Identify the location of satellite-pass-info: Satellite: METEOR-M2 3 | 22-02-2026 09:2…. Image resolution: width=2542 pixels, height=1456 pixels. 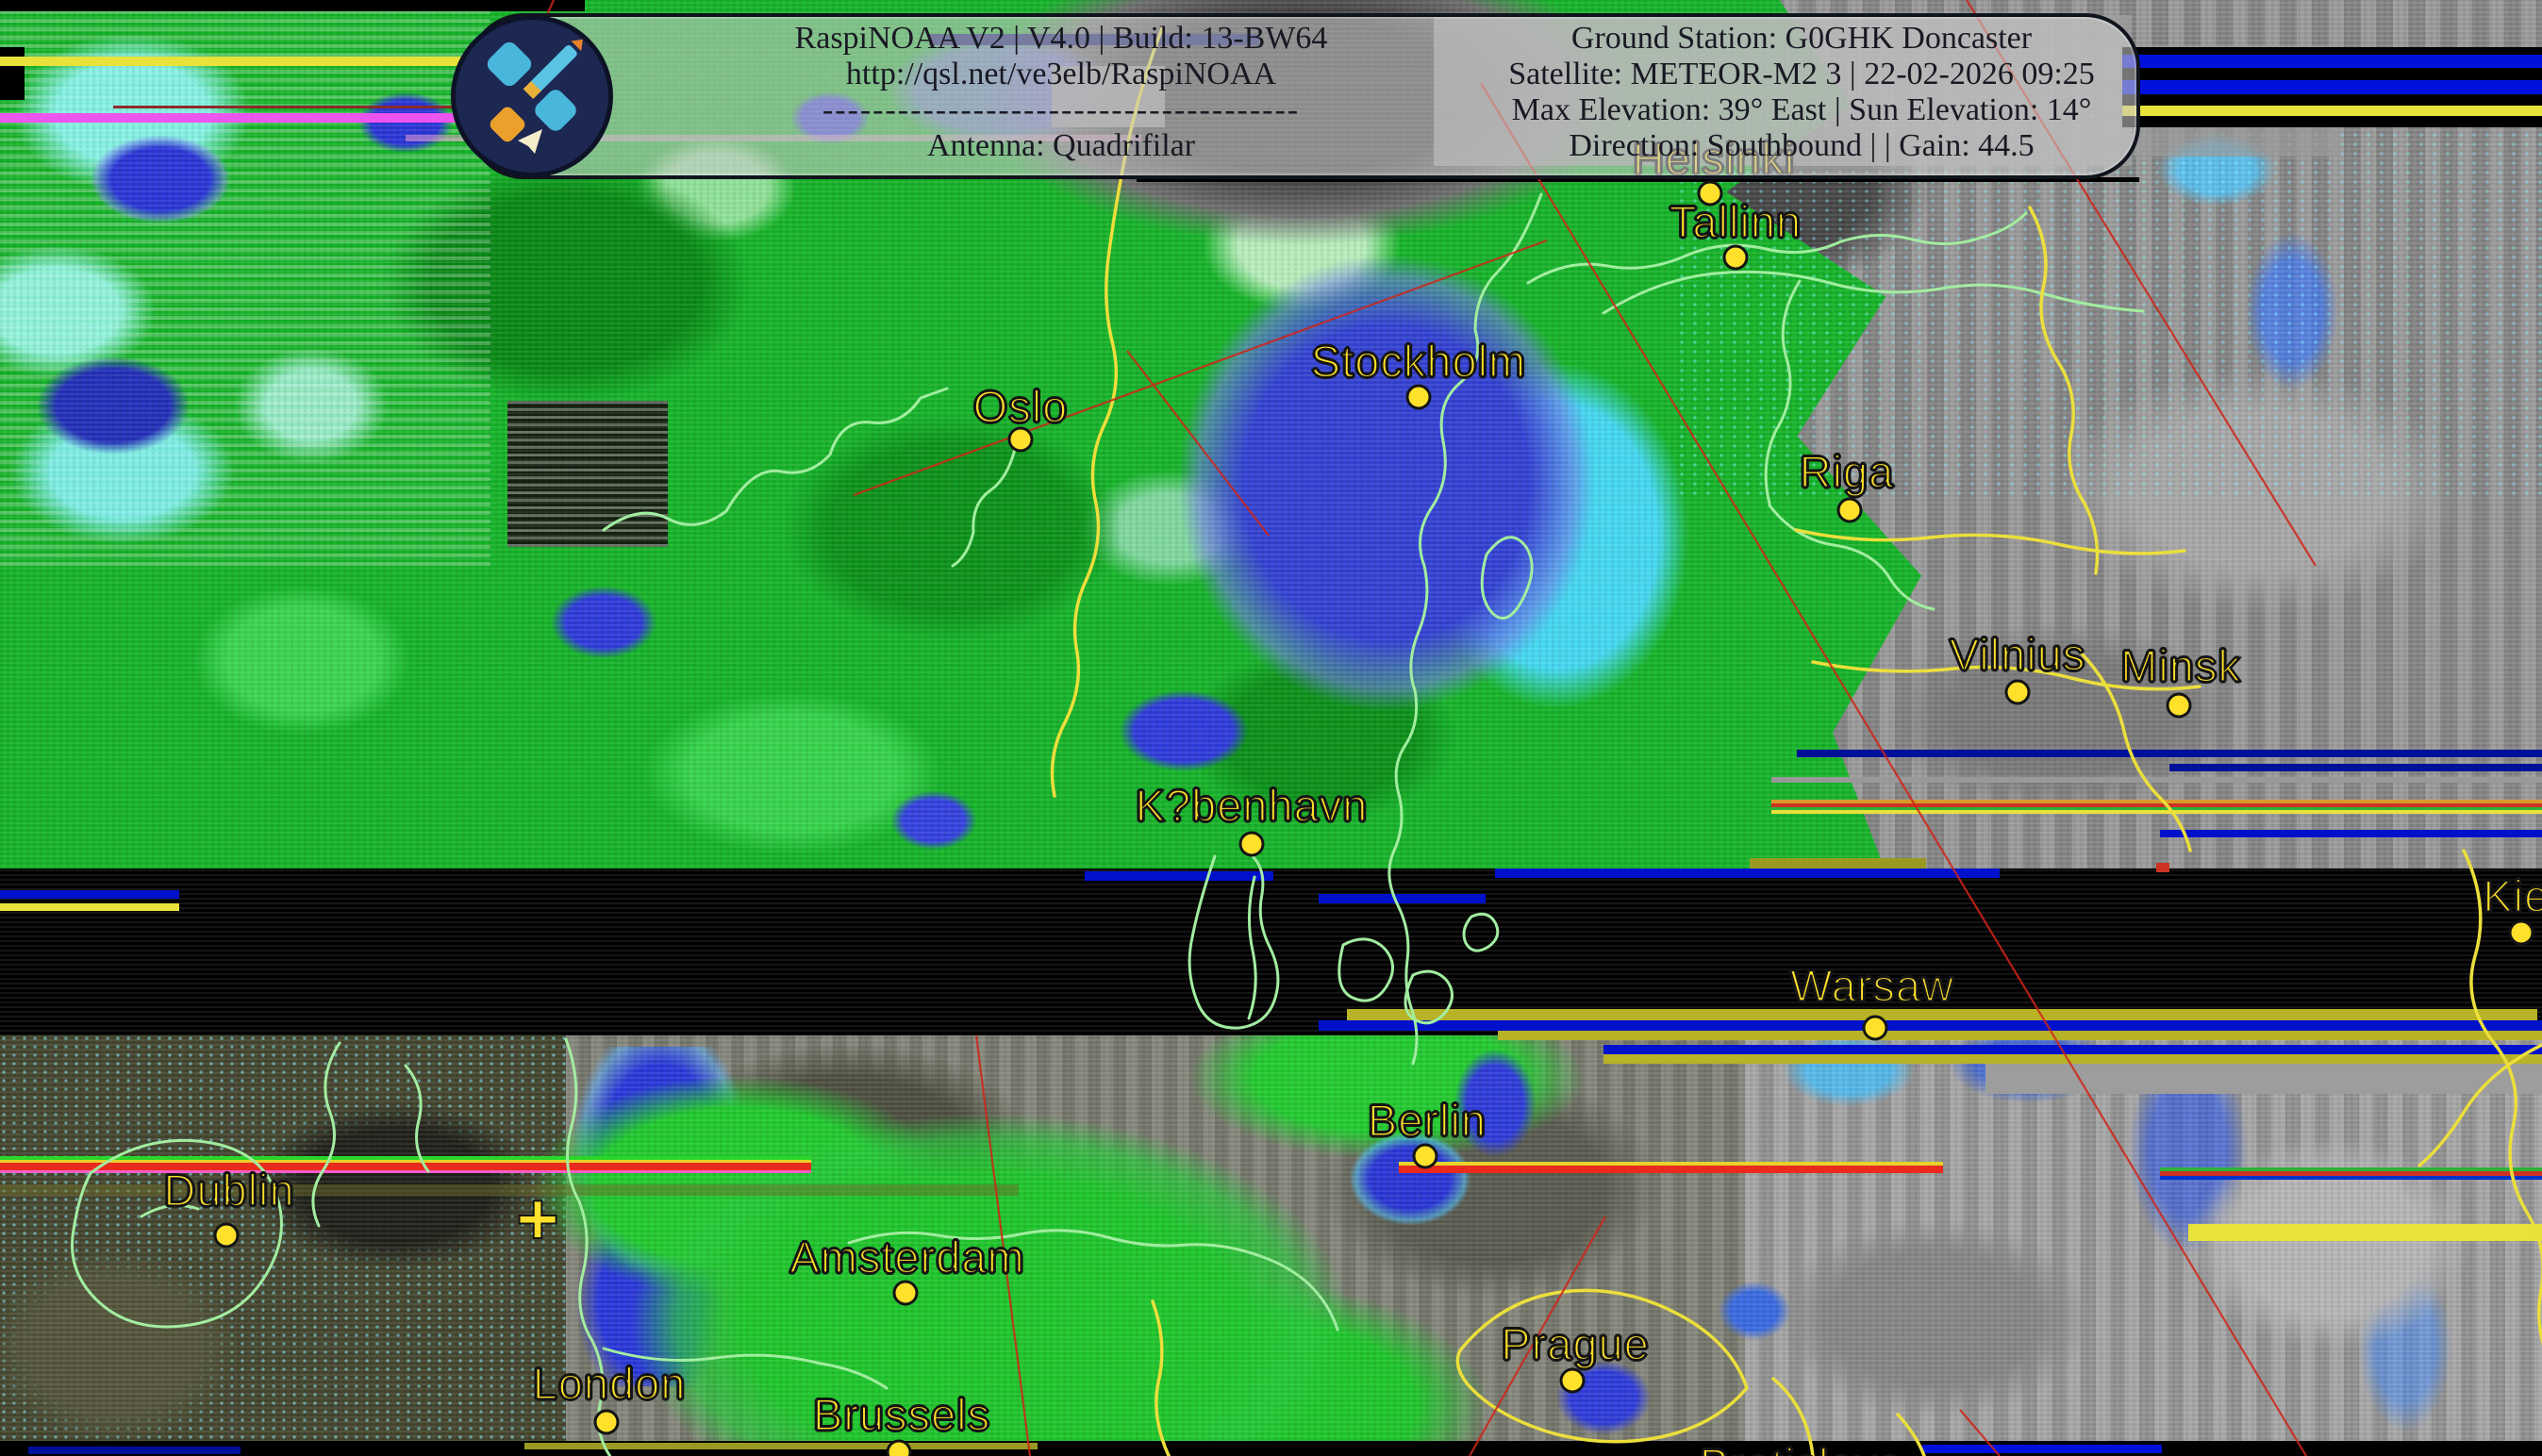
(1802, 74).